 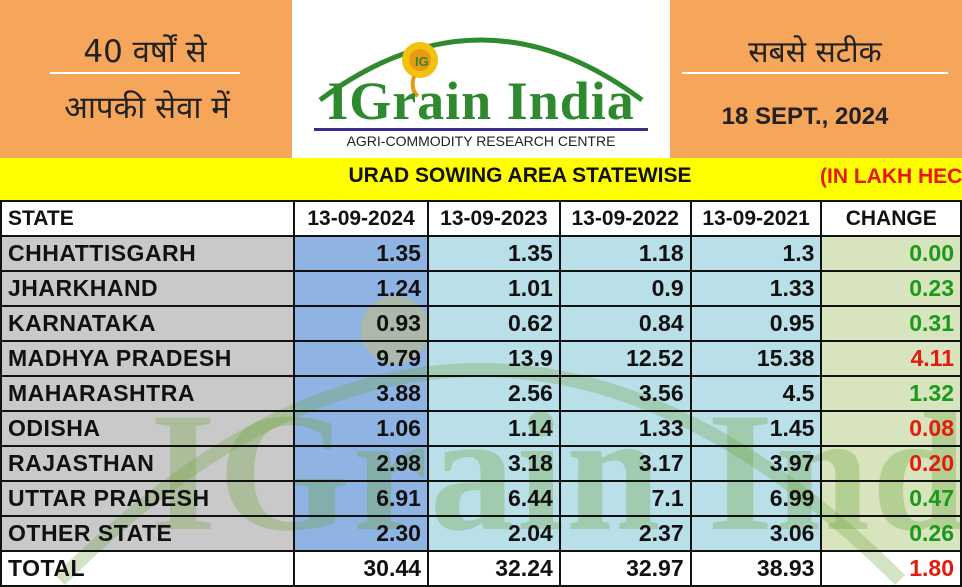 I want to click on value-2024: 0.93, so click(x=361, y=323).